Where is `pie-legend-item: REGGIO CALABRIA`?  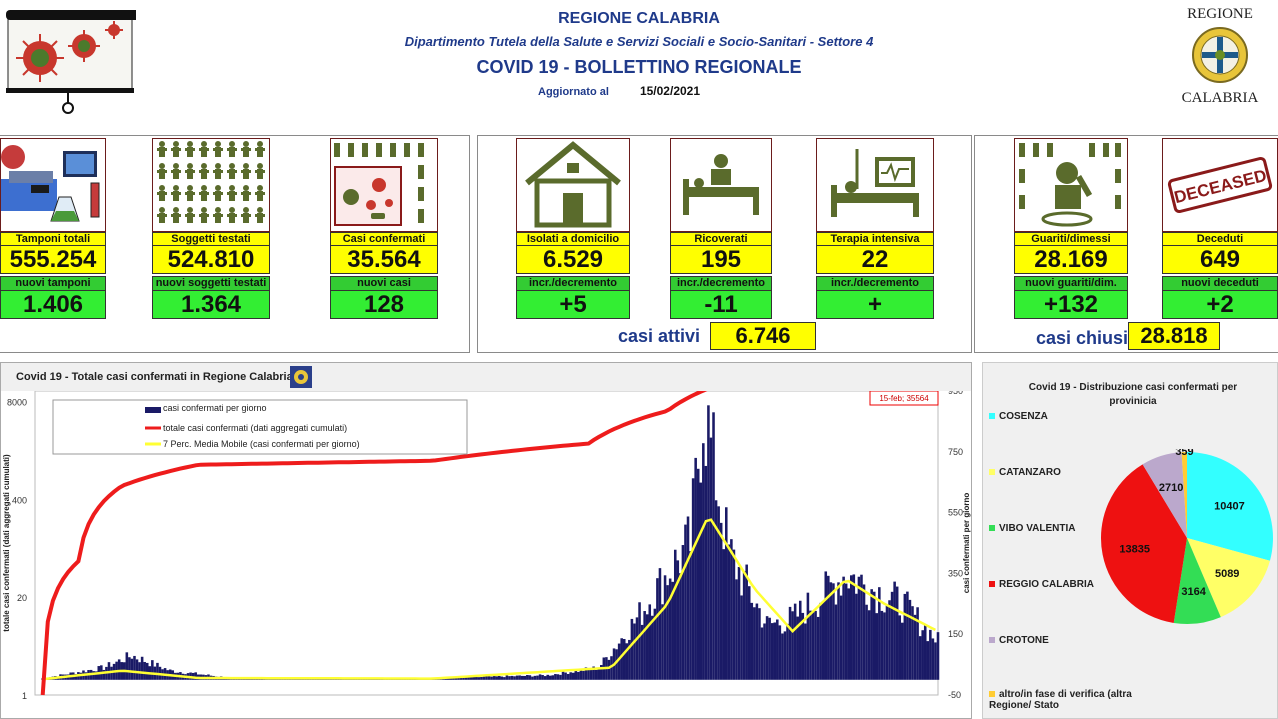 pie-legend-item: REGGIO CALABRIA is located at coordinates (1044, 584).